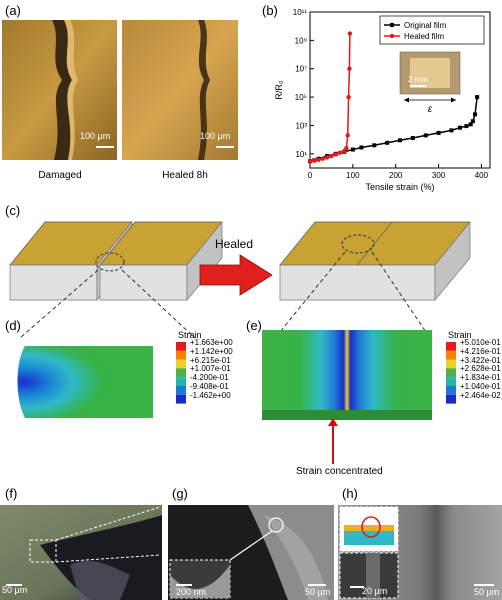  What do you see at coordinates (480, 378) in the screenshot?
I see `panel-e-tick-4: +1.834e-01` at bounding box center [480, 378].